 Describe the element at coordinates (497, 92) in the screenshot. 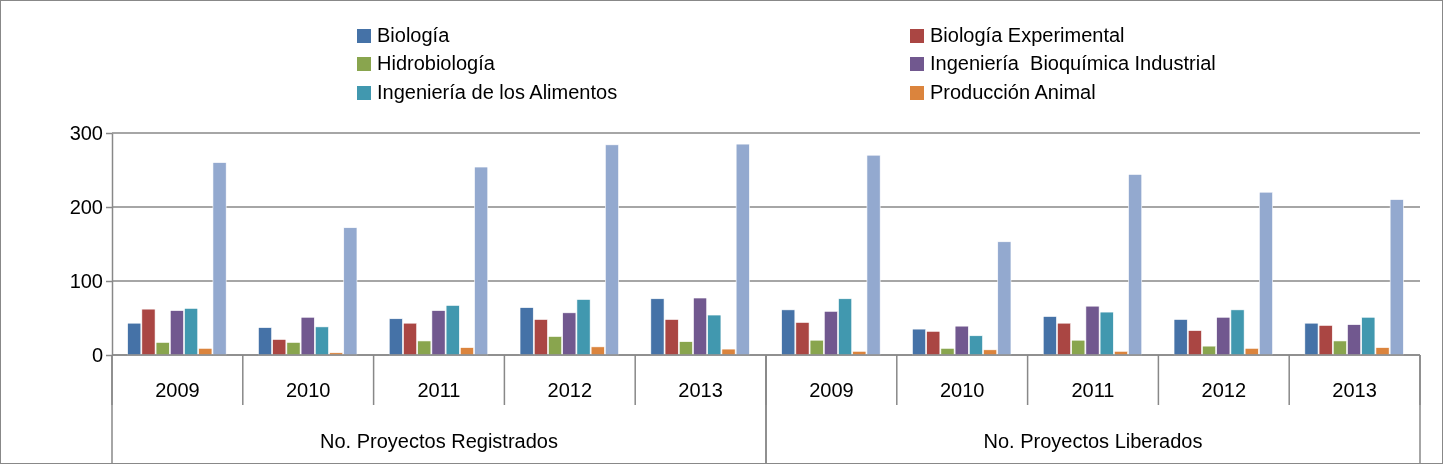

I see `legend-label: Ingeniería de los Alimentos` at that location.